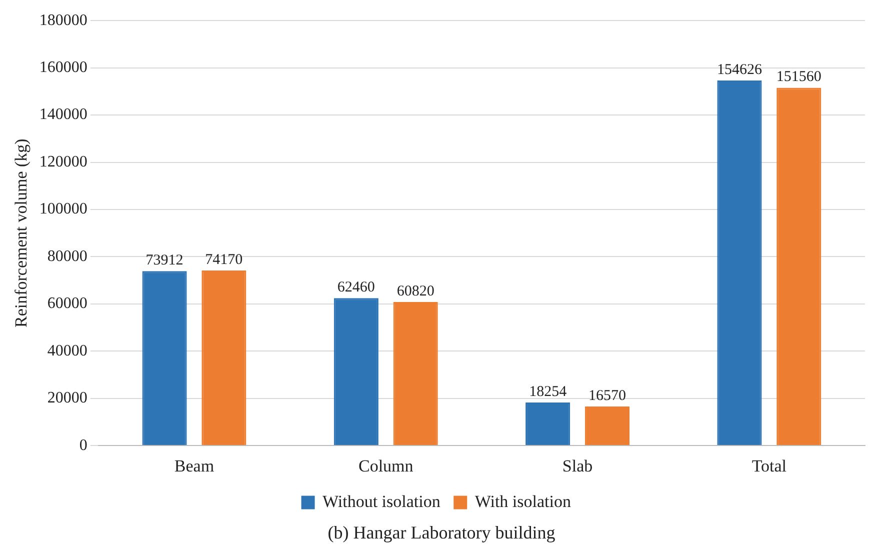 Image resolution: width=883 pixels, height=553 pixels. I want to click on y-tick-label: 0, so click(83, 445).